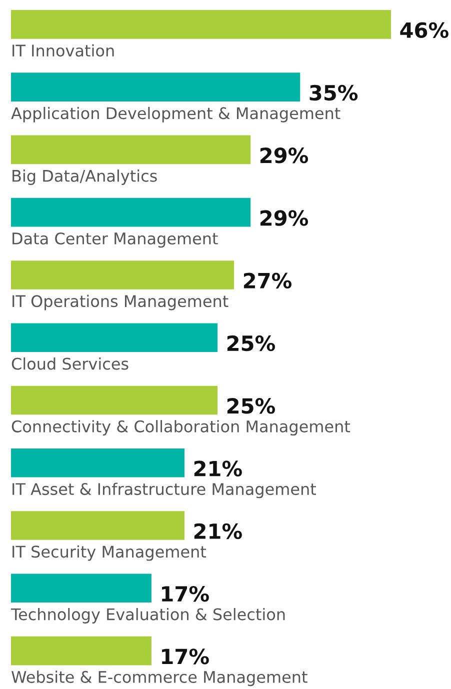 The width and height of the screenshot is (451, 689). I want to click on y-tick-label: Technology Evaluation & Selection, so click(147, 616).